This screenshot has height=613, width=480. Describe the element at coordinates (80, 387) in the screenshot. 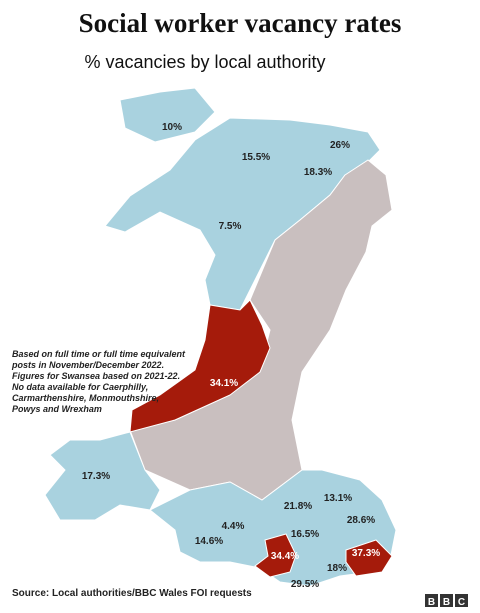

I see `note-line: No data available for Caerphilly,` at that location.